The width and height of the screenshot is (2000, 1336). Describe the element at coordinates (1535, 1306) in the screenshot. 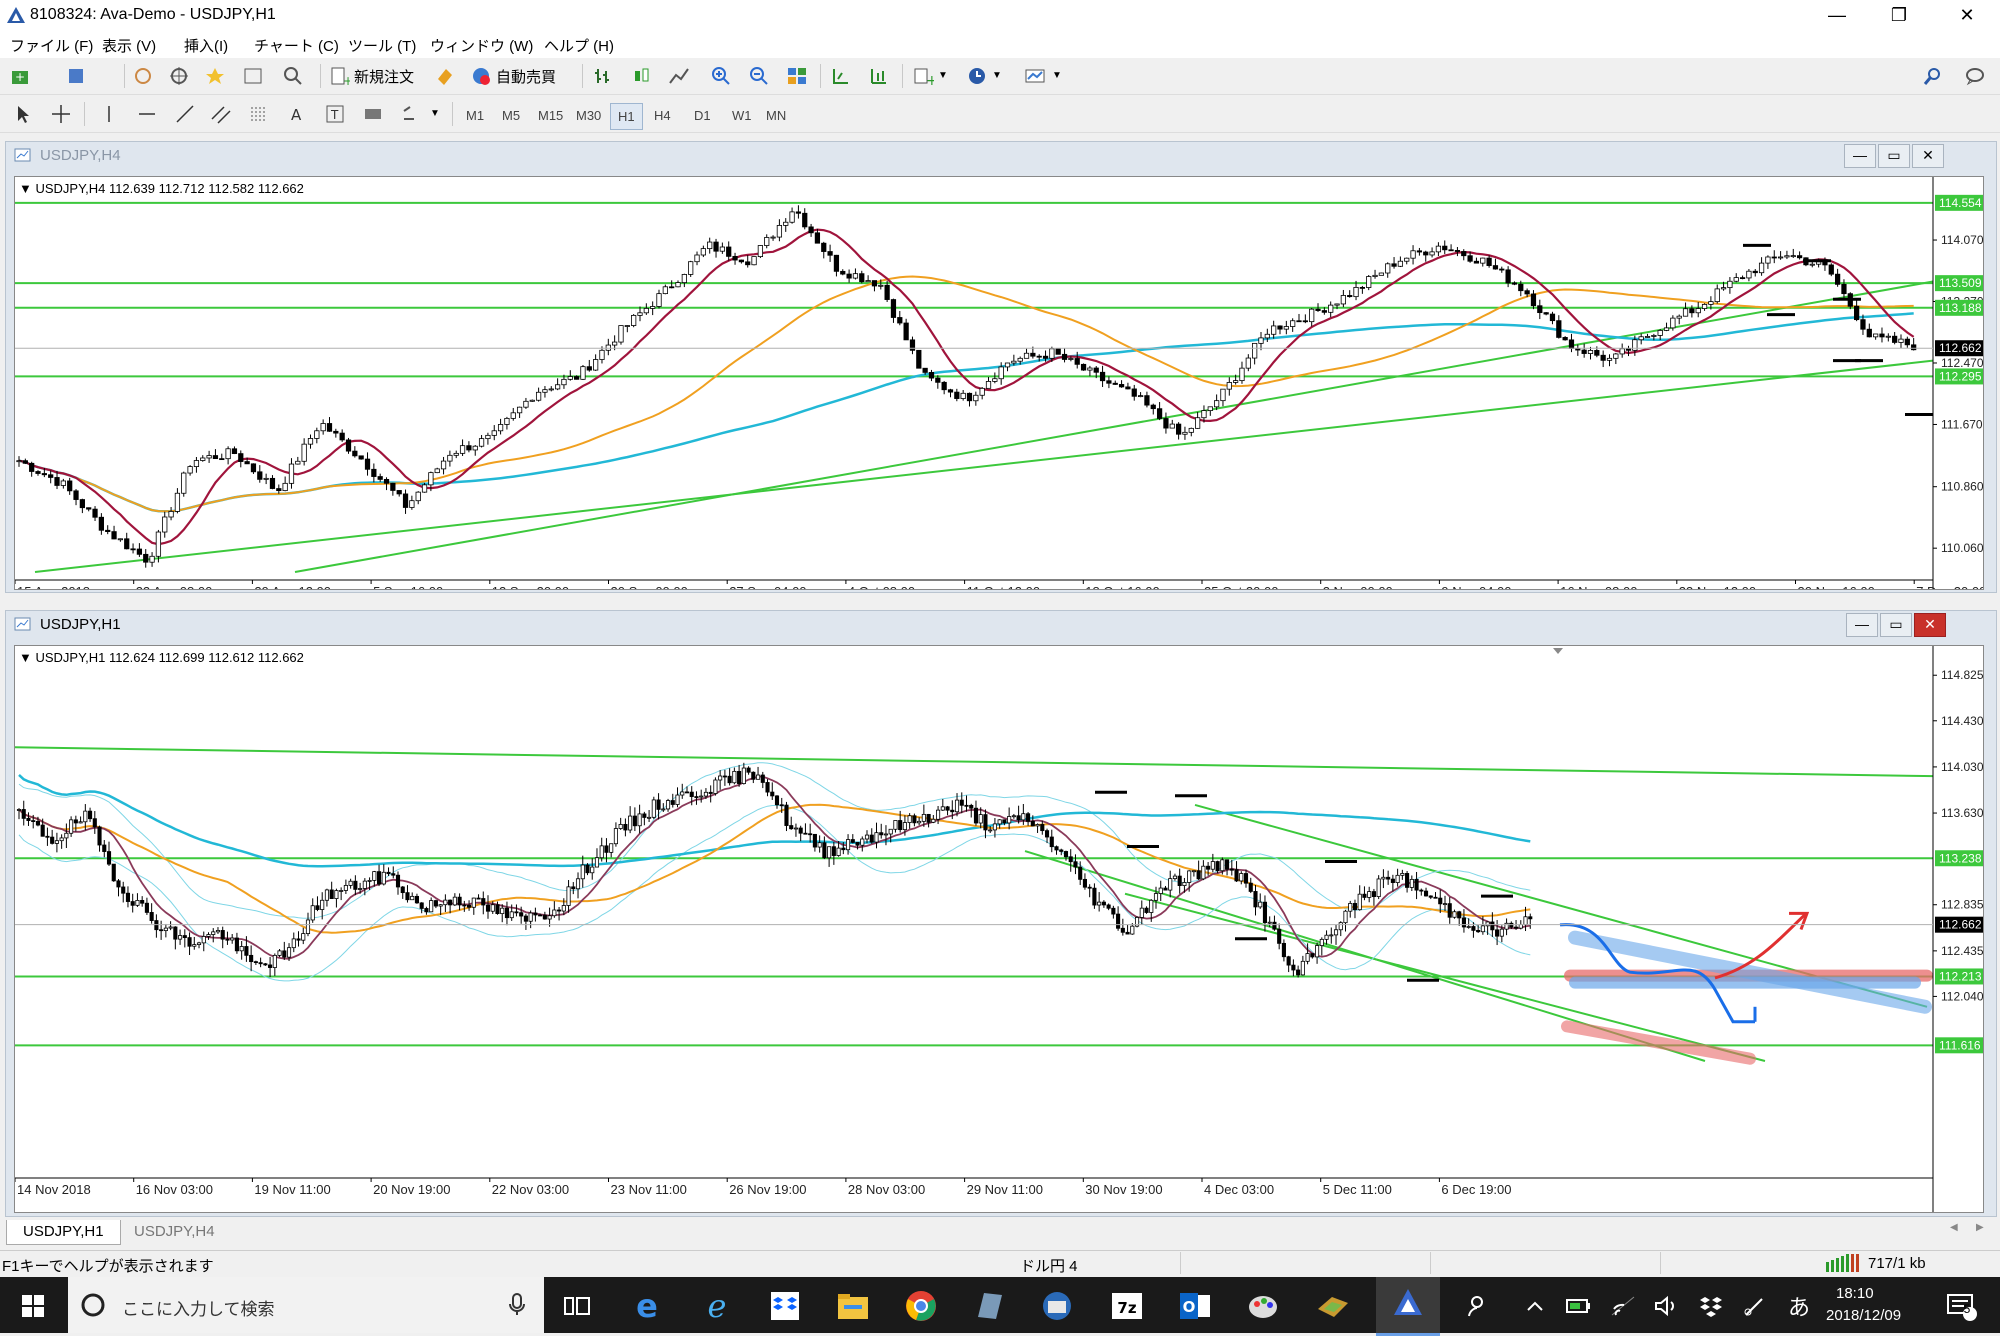

I see `show-hidden-icons-chevron` at that location.